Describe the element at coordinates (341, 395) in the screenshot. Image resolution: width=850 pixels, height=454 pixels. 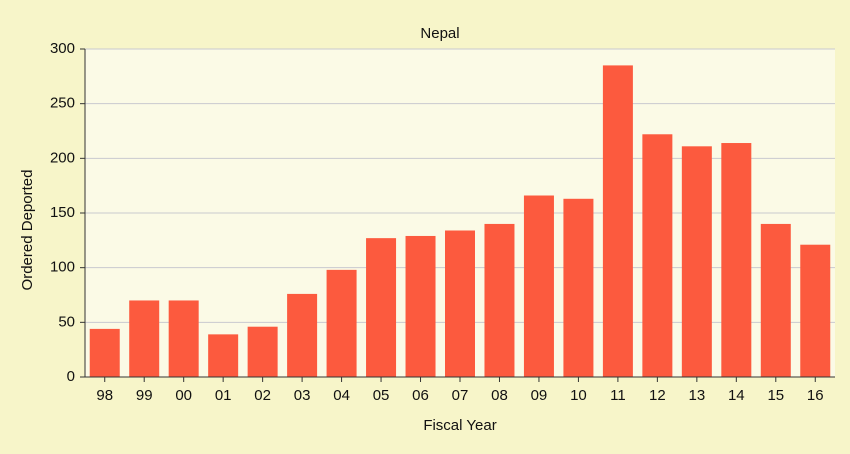
I see `x-tick-label: 04` at that location.